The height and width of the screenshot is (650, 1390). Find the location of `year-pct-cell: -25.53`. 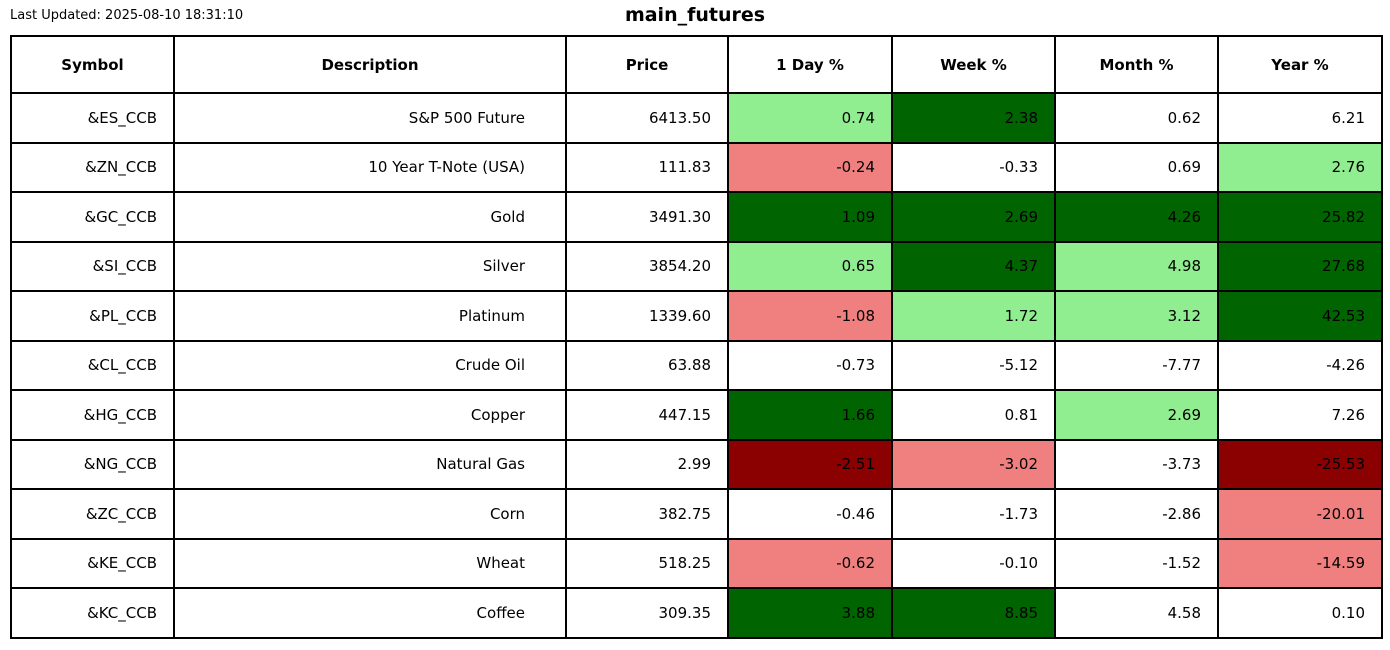

year-pct-cell: -25.53 is located at coordinates (1300, 464).